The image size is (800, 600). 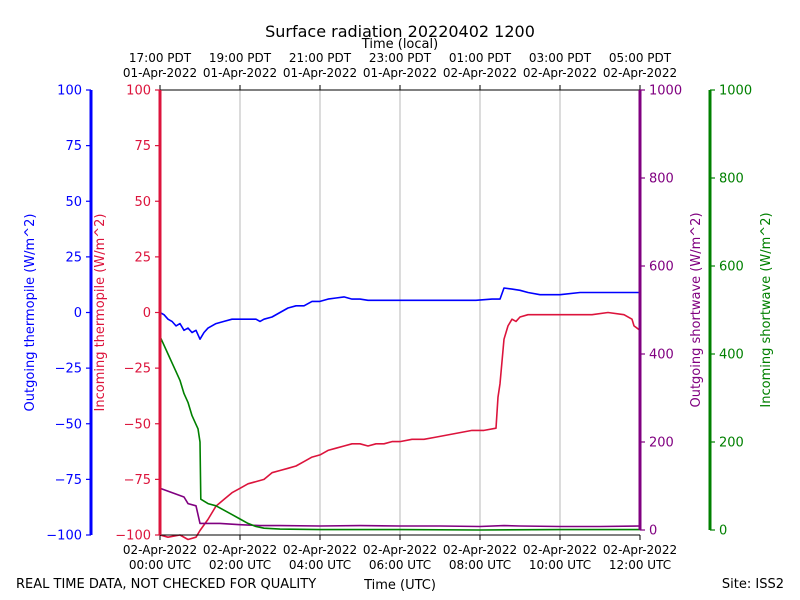 What do you see at coordinates (73, 146) in the screenshot?
I see `out_thermo-tick-label: 75` at bounding box center [73, 146].